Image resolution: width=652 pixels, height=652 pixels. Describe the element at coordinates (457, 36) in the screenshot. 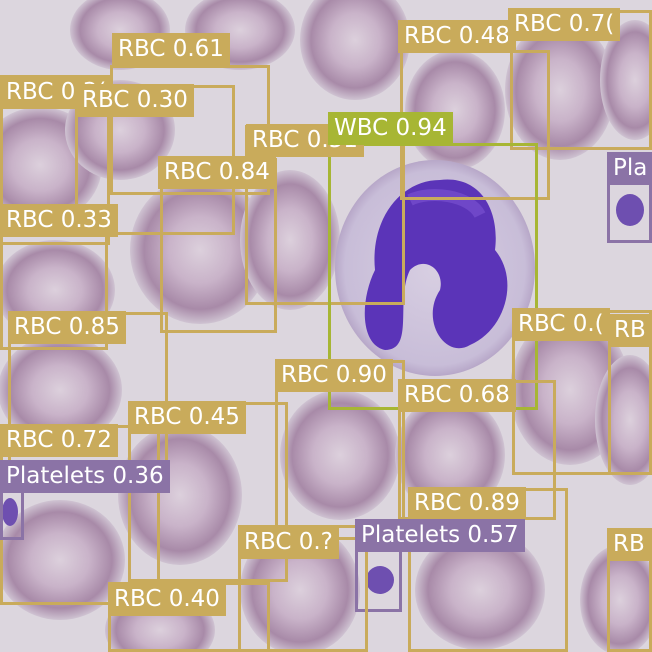

I see `detection-label: RBC 0.48` at that location.